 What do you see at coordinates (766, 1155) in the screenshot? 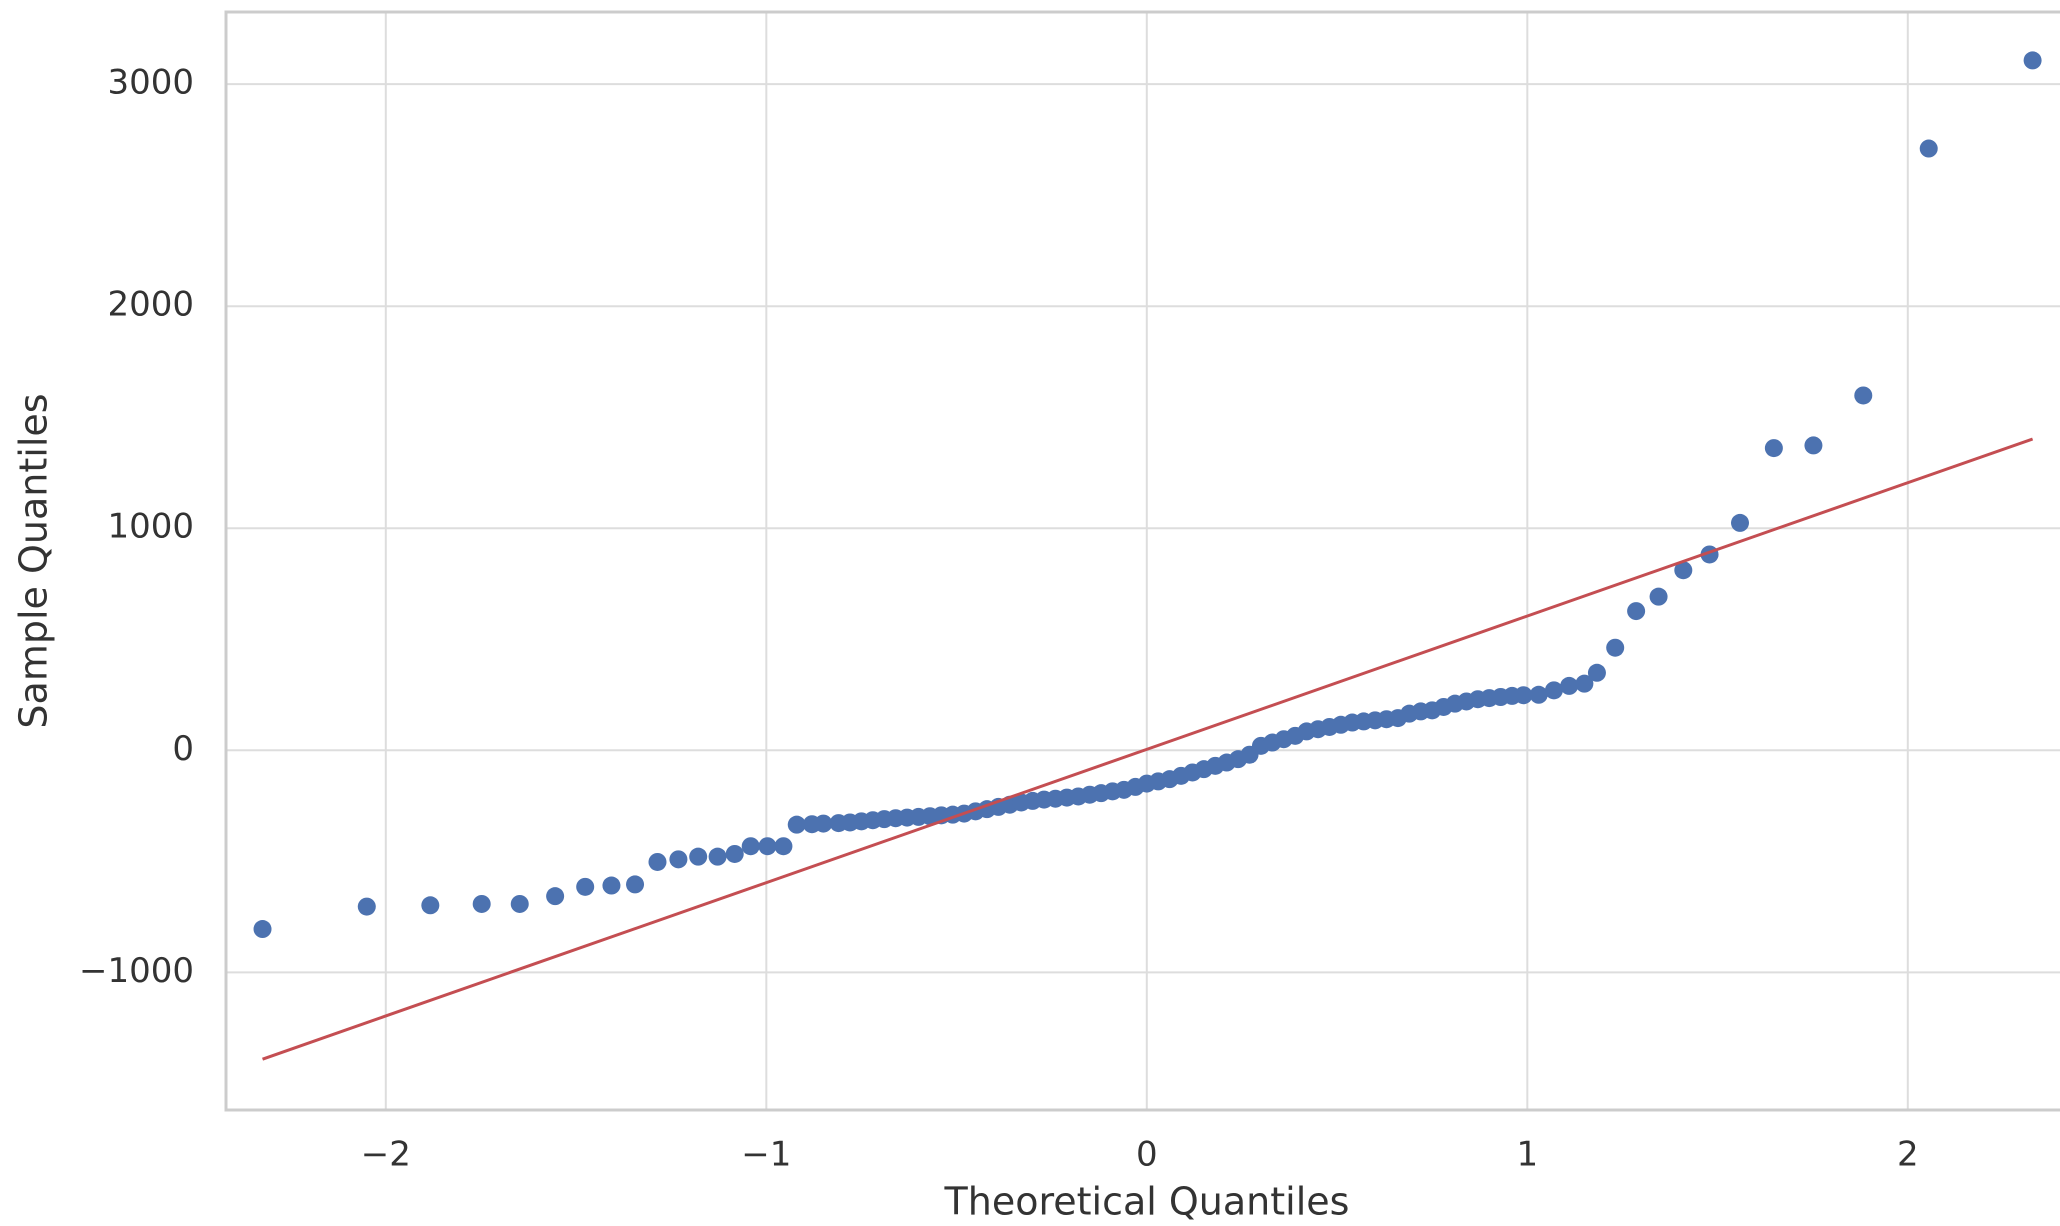
I see `x-tick-label: −1` at bounding box center [766, 1155].